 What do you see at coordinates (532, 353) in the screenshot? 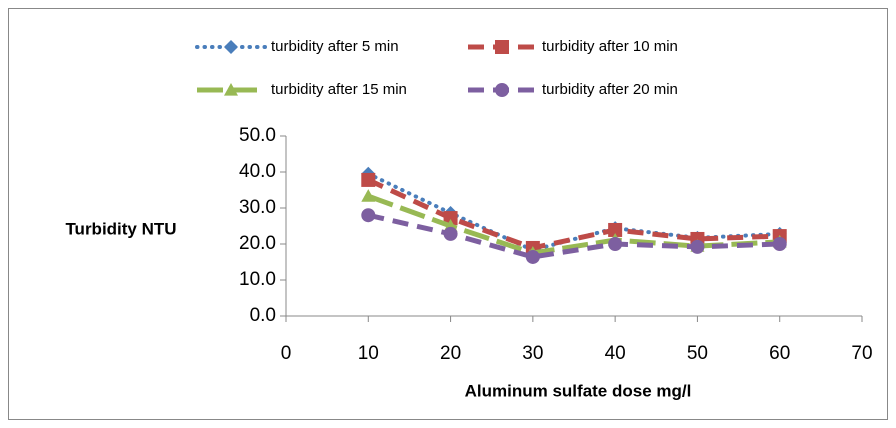
I see `x-tick-label: 30` at bounding box center [532, 353].